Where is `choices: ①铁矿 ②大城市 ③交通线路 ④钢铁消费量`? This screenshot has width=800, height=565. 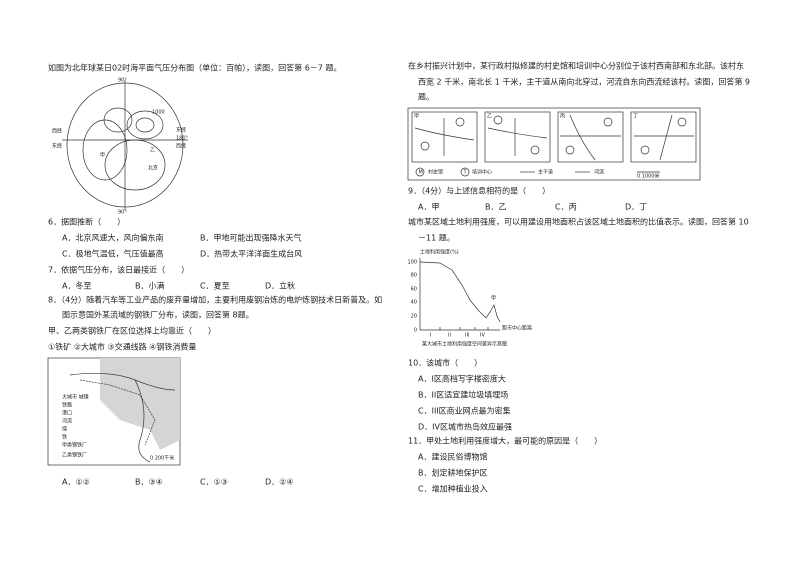 choices: ①铁矿 ②大城市 ③交通线路 ④钢铁消费量 is located at coordinates (122, 347).